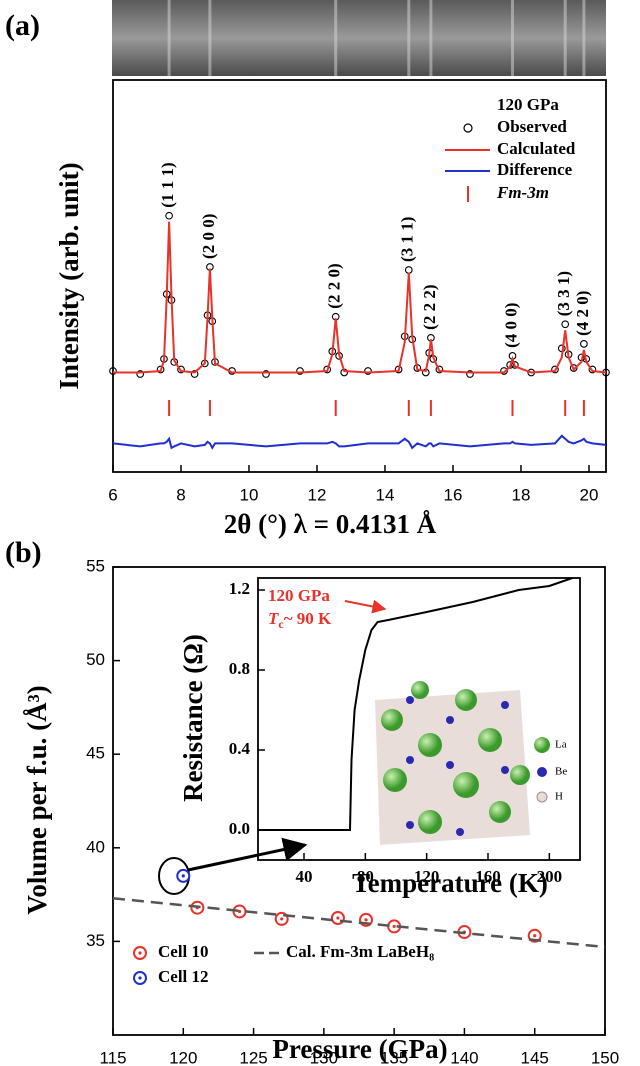 The image size is (640, 1066). I want to click on y-axis-label: Intensity (arb. unit), so click(69, 275).